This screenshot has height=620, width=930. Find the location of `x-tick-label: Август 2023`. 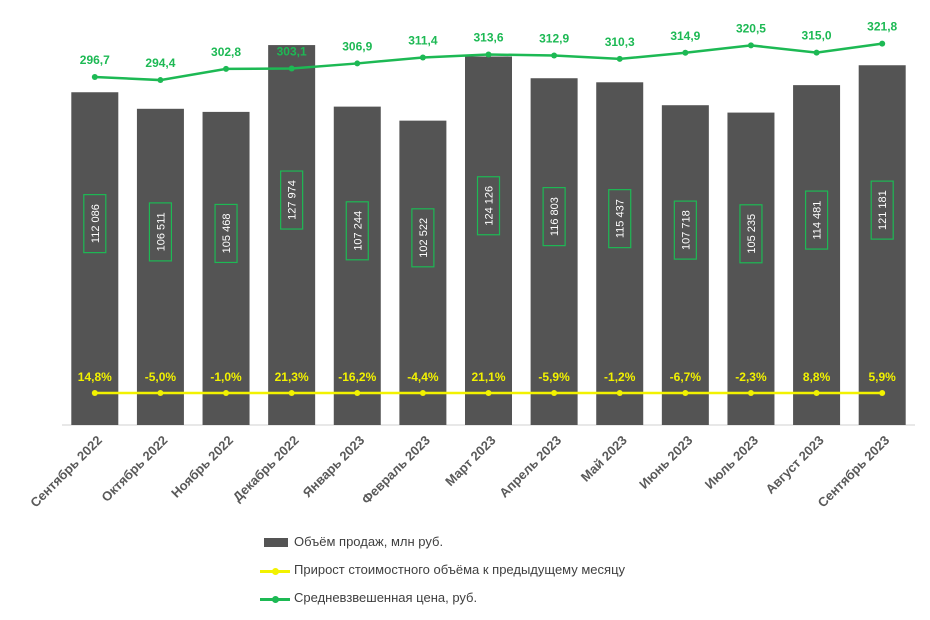

x-tick-label: Август 2023 is located at coordinates (794, 465).